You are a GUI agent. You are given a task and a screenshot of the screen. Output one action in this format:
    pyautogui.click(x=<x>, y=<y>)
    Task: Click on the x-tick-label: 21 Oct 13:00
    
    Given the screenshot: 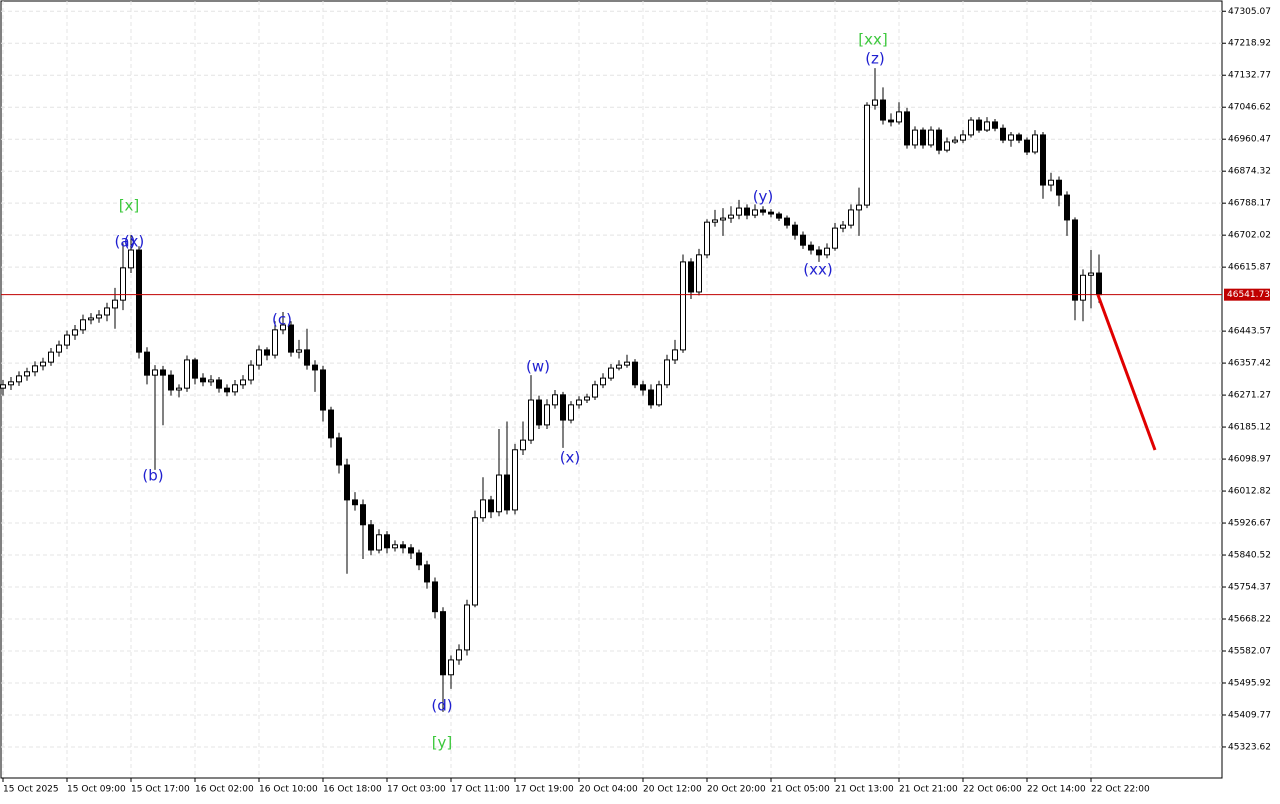 What is the action you would take?
    pyautogui.click(x=864, y=790)
    